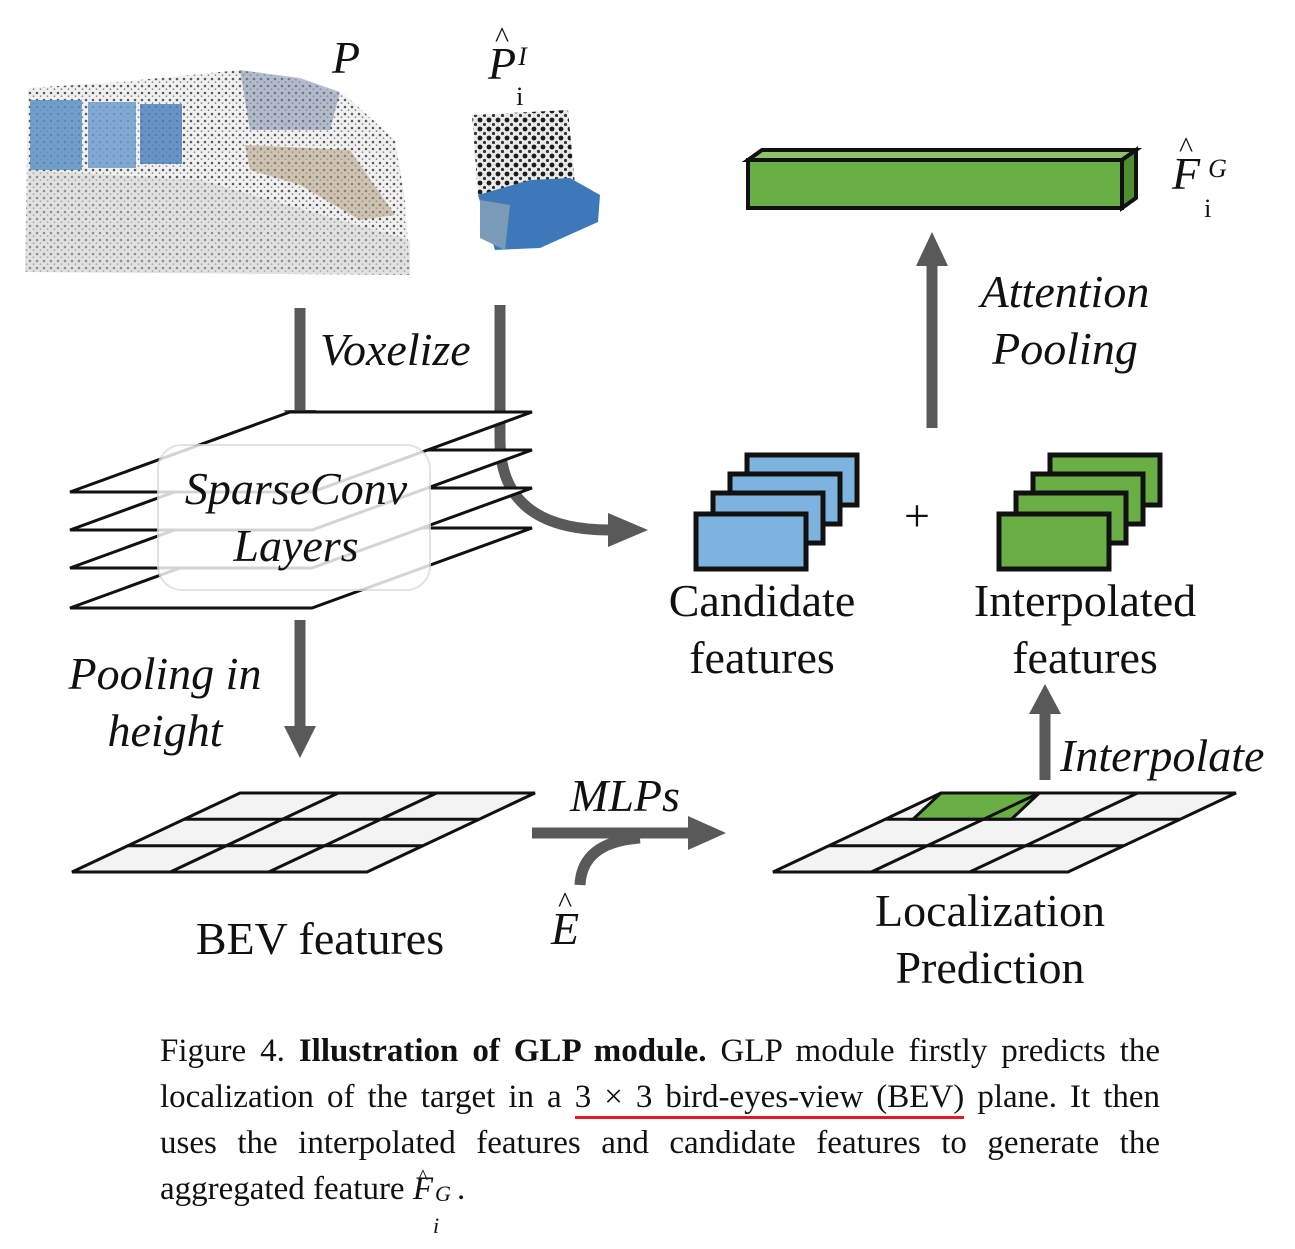 Image resolution: width=1295 pixels, height=1249 pixels. I want to click on voxelize-label: Voxelize, so click(395, 349).